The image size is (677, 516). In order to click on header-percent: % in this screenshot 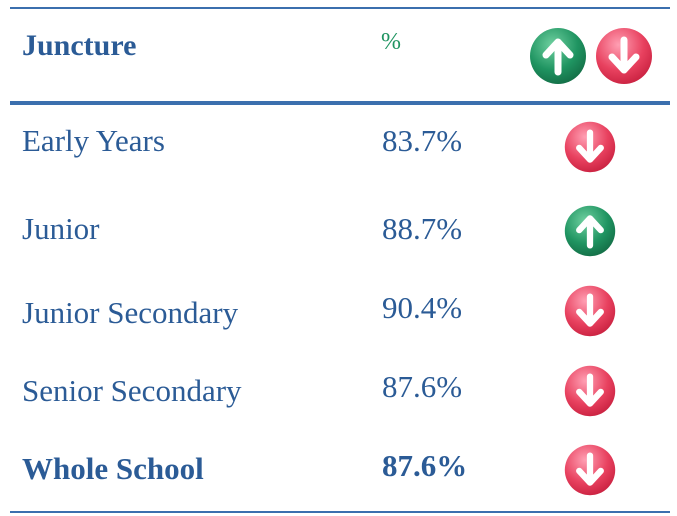, I will do `click(391, 42)`.